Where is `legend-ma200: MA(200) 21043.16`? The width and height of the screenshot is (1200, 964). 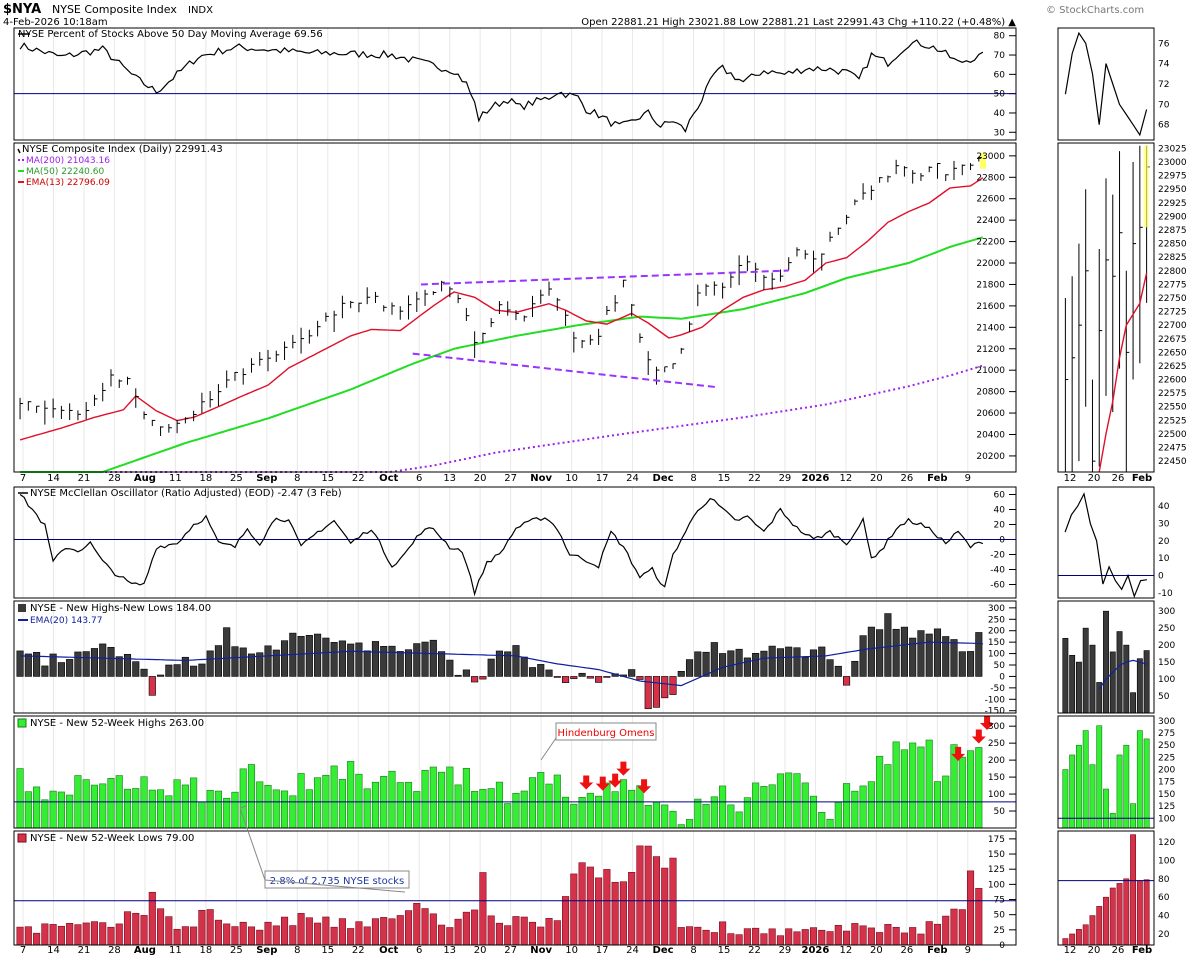
legend-ma200: MA(200) 21043.16 is located at coordinates (68, 161).